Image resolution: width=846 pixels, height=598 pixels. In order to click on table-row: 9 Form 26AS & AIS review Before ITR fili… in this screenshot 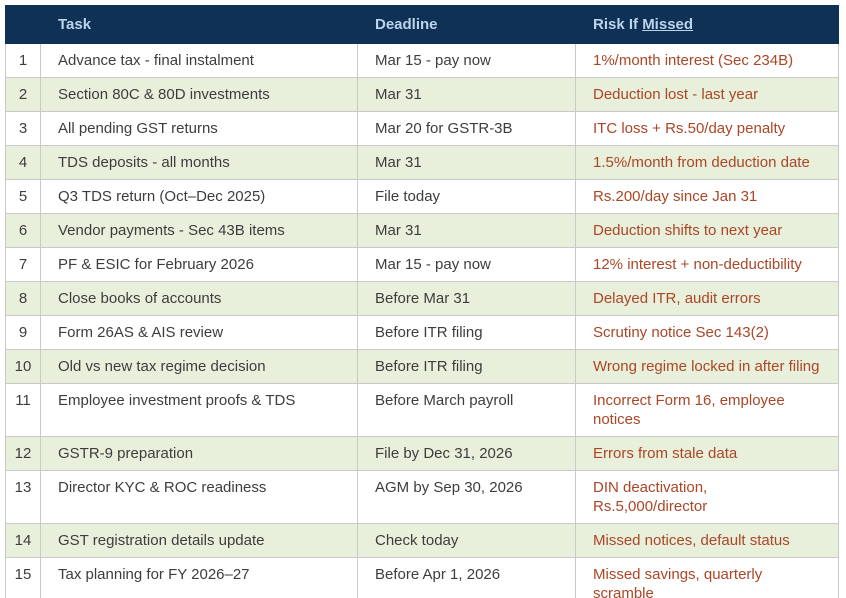, I will do `click(422, 332)`.